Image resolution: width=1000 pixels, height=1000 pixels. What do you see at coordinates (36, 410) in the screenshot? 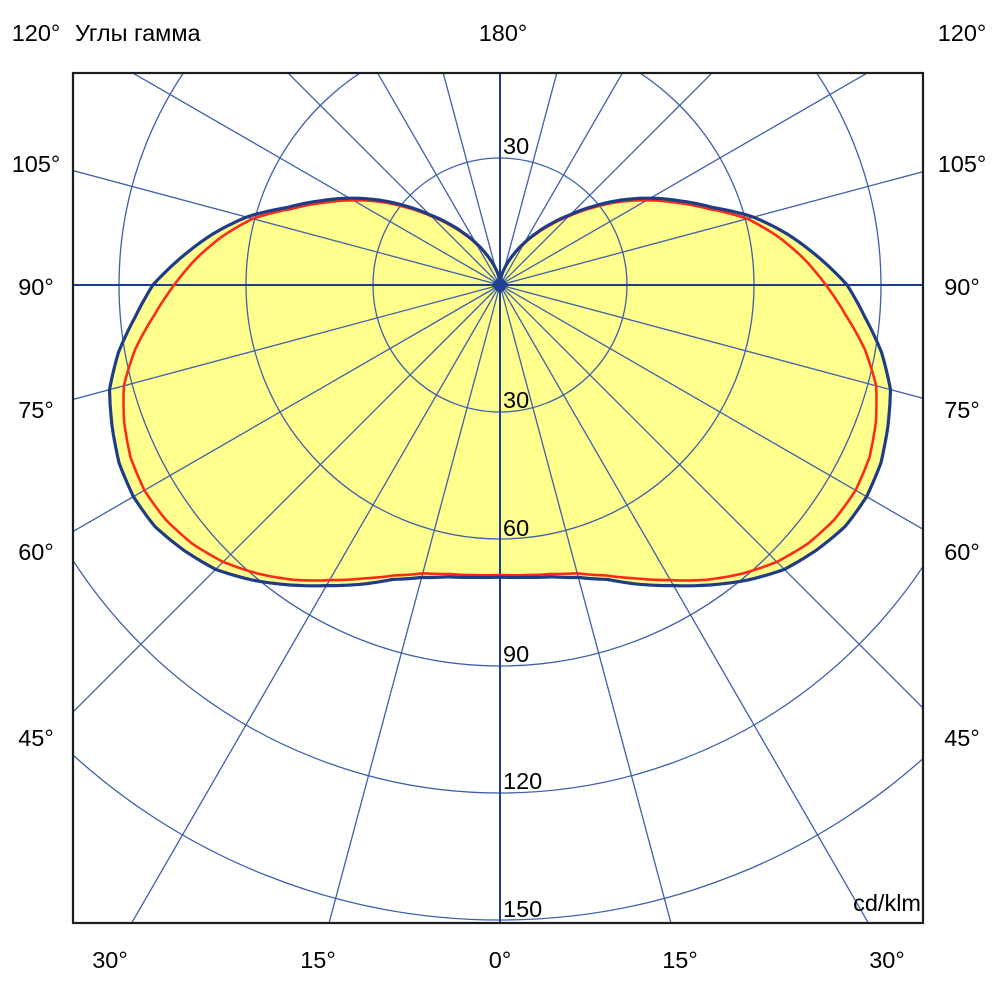
I see `left-angle-label-75: 75°` at bounding box center [36, 410].